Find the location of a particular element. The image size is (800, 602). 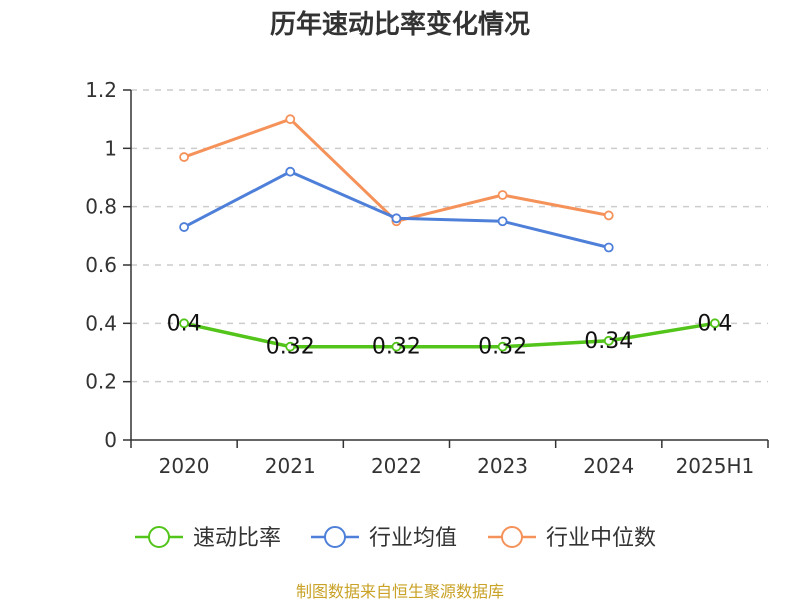

y-tick-label: 1 is located at coordinates (110, 148).